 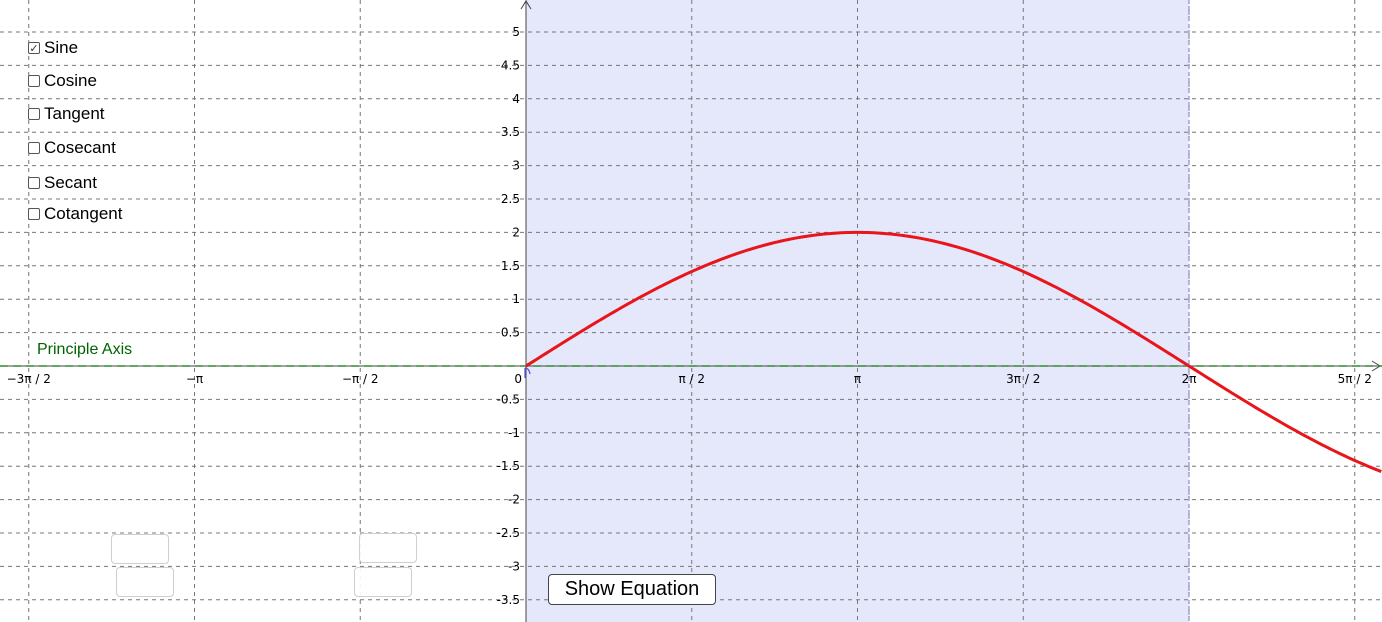 What do you see at coordinates (383, 582) in the screenshot?
I see `slider-input-d` at bounding box center [383, 582].